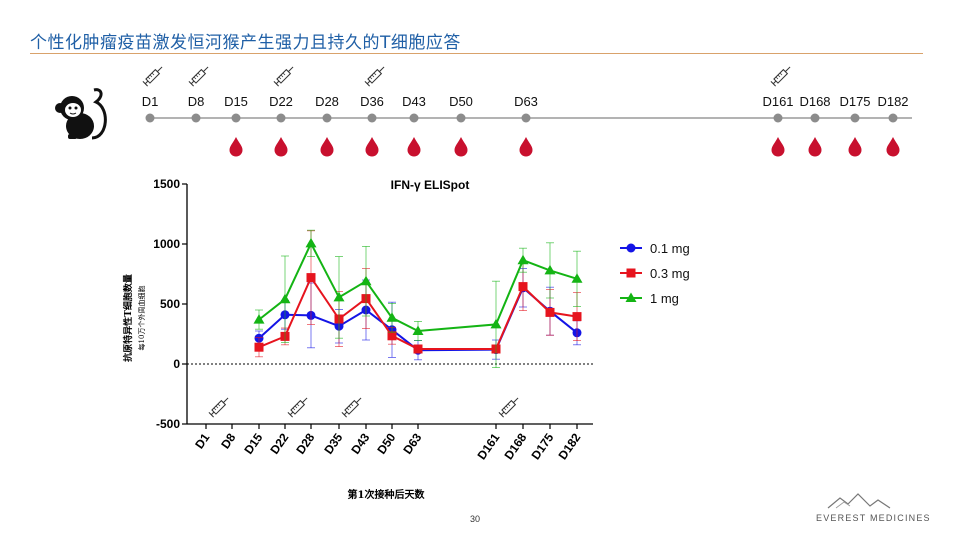 The image size is (960, 540). Describe the element at coordinates (814, 101) in the screenshot. I see `timeline-day-label: D168` at that location.